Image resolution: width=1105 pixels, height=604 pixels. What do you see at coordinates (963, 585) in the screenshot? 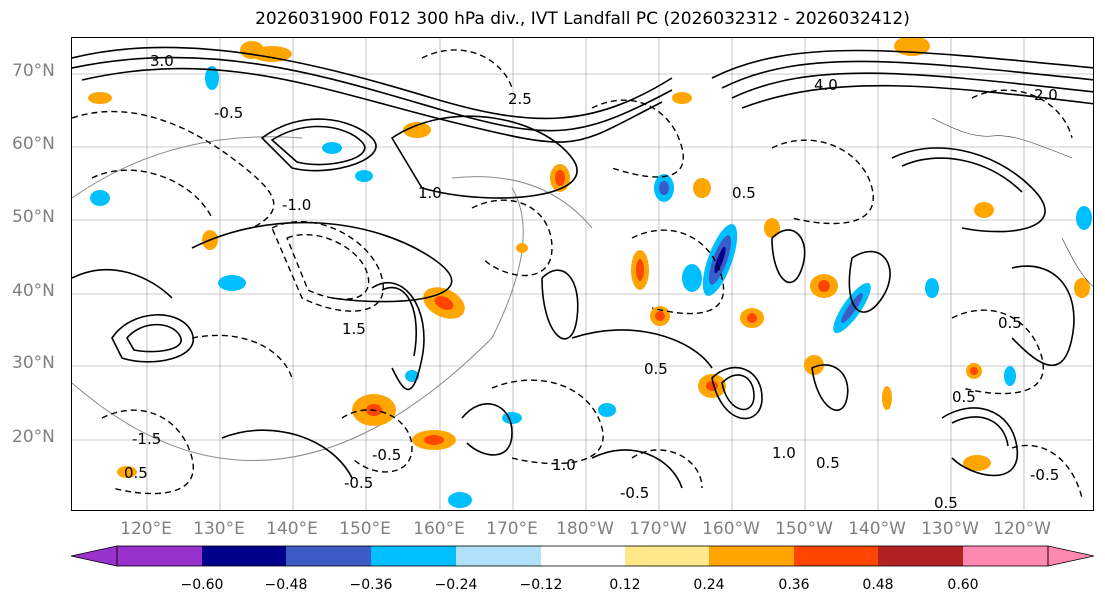
I see `colorbar-tick-label: 0.60` at bounding box center [963, 585].